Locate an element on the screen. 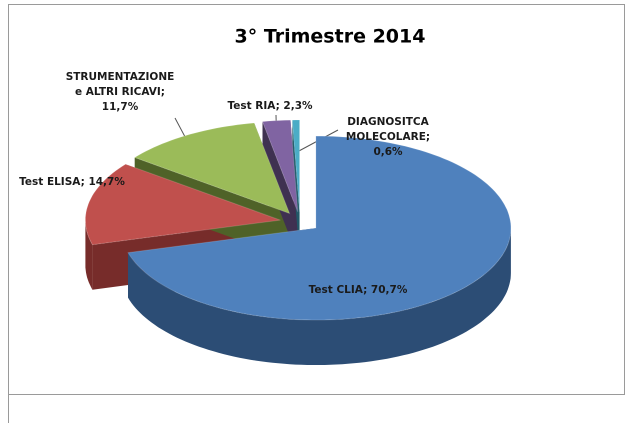 Image resolution: width=637 pixels, height=427 pixels. data-label: Test RIA; 2,3% is located at coordinates (270, 106).